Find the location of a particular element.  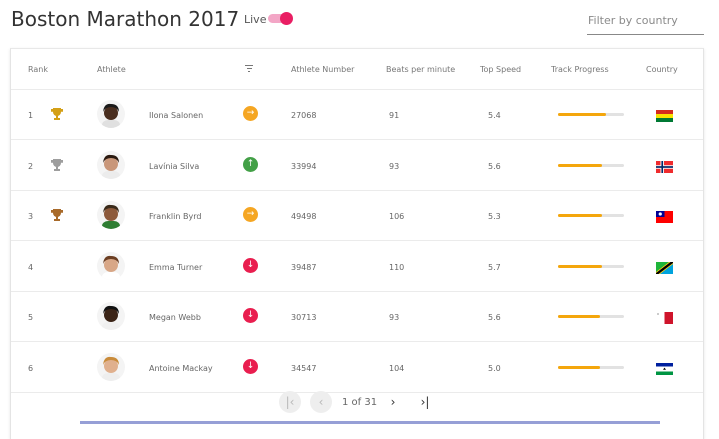

table-row: 2 Lavínia Silva ↑ 33994 93 5.6 is located at coordinates (357, 165).